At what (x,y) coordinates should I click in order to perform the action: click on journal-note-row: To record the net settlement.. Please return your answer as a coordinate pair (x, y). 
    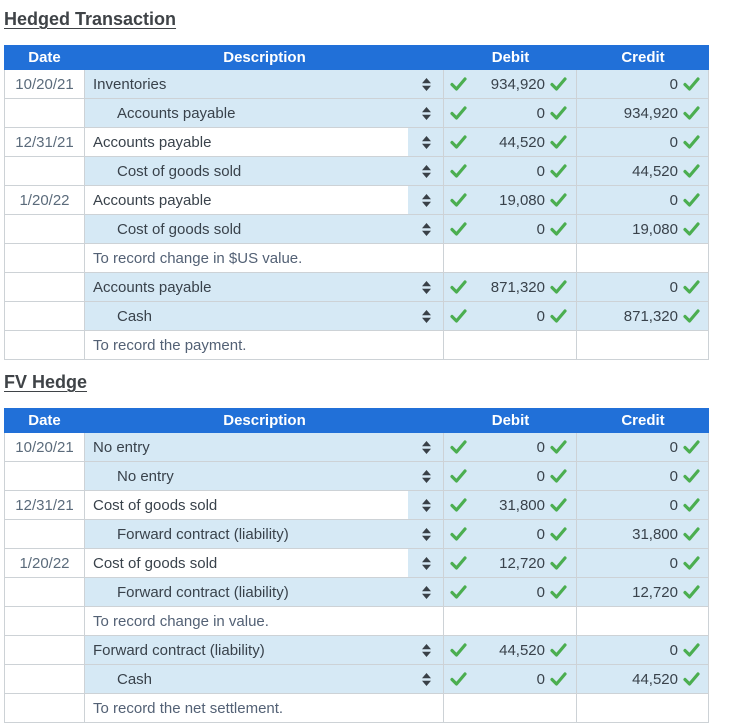
    Looking at the image, I should click on (356, 708).